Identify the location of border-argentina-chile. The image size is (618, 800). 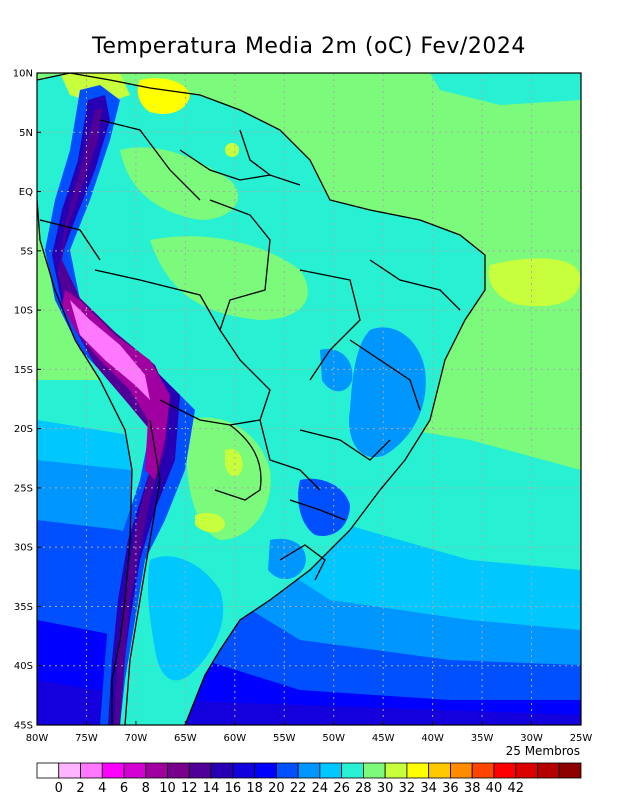
(142, 572).